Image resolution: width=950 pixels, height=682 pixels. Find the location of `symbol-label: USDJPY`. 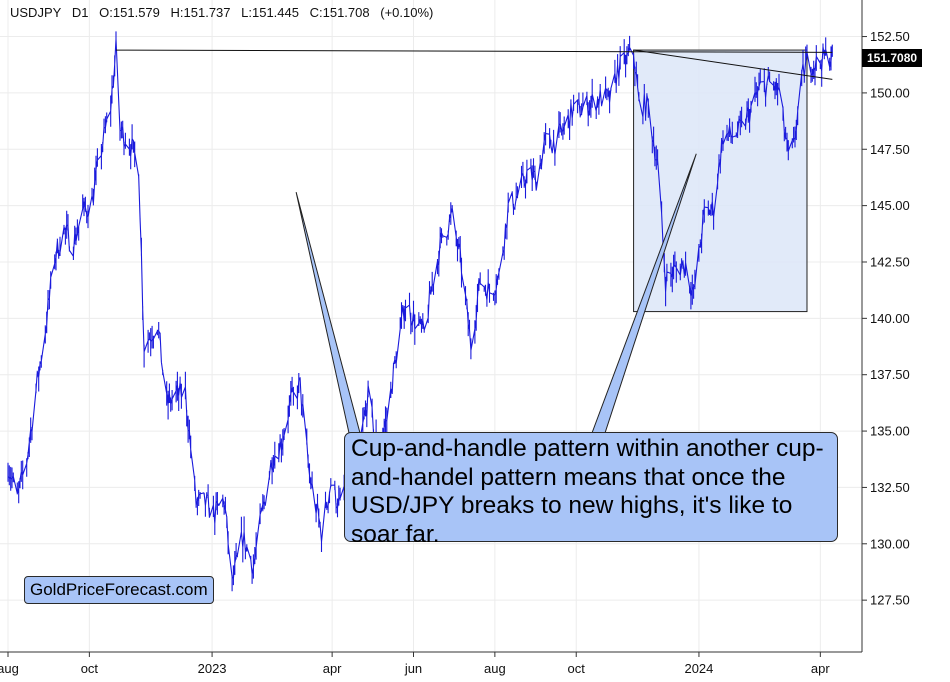

symbol-label: USDJPY is located at coordinates (36, 12).